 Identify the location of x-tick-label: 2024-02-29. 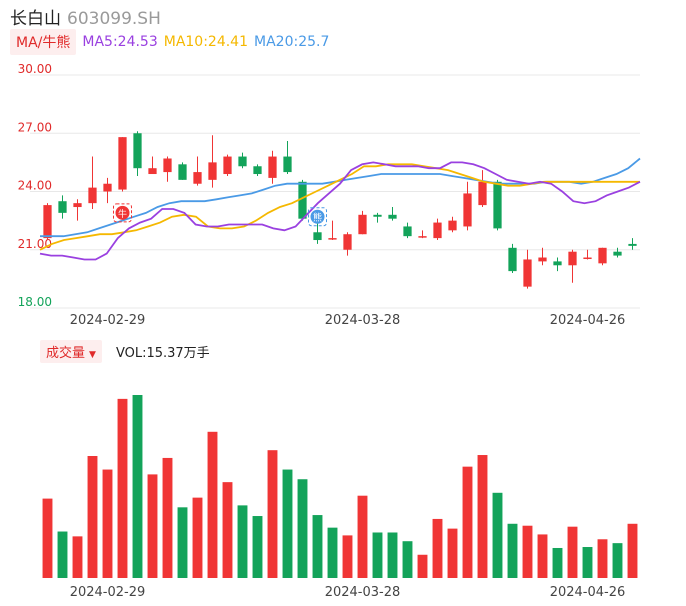
(108, 320).